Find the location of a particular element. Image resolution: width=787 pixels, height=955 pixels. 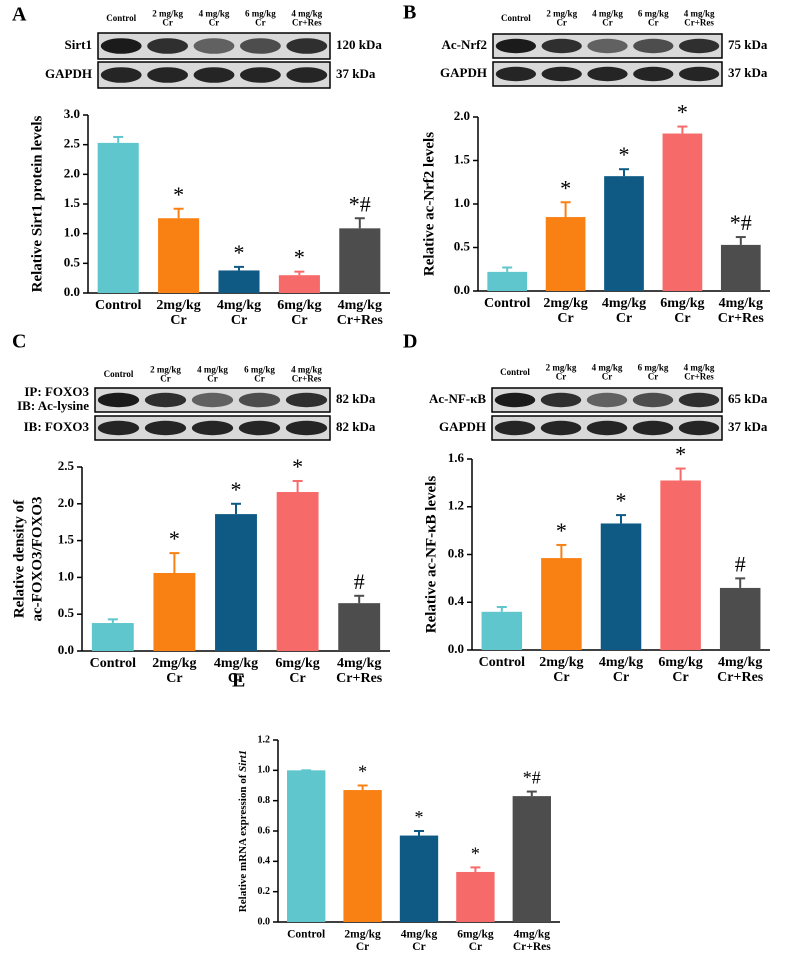

y-tick-label: 0.4 is located at coordinates (264, 861).